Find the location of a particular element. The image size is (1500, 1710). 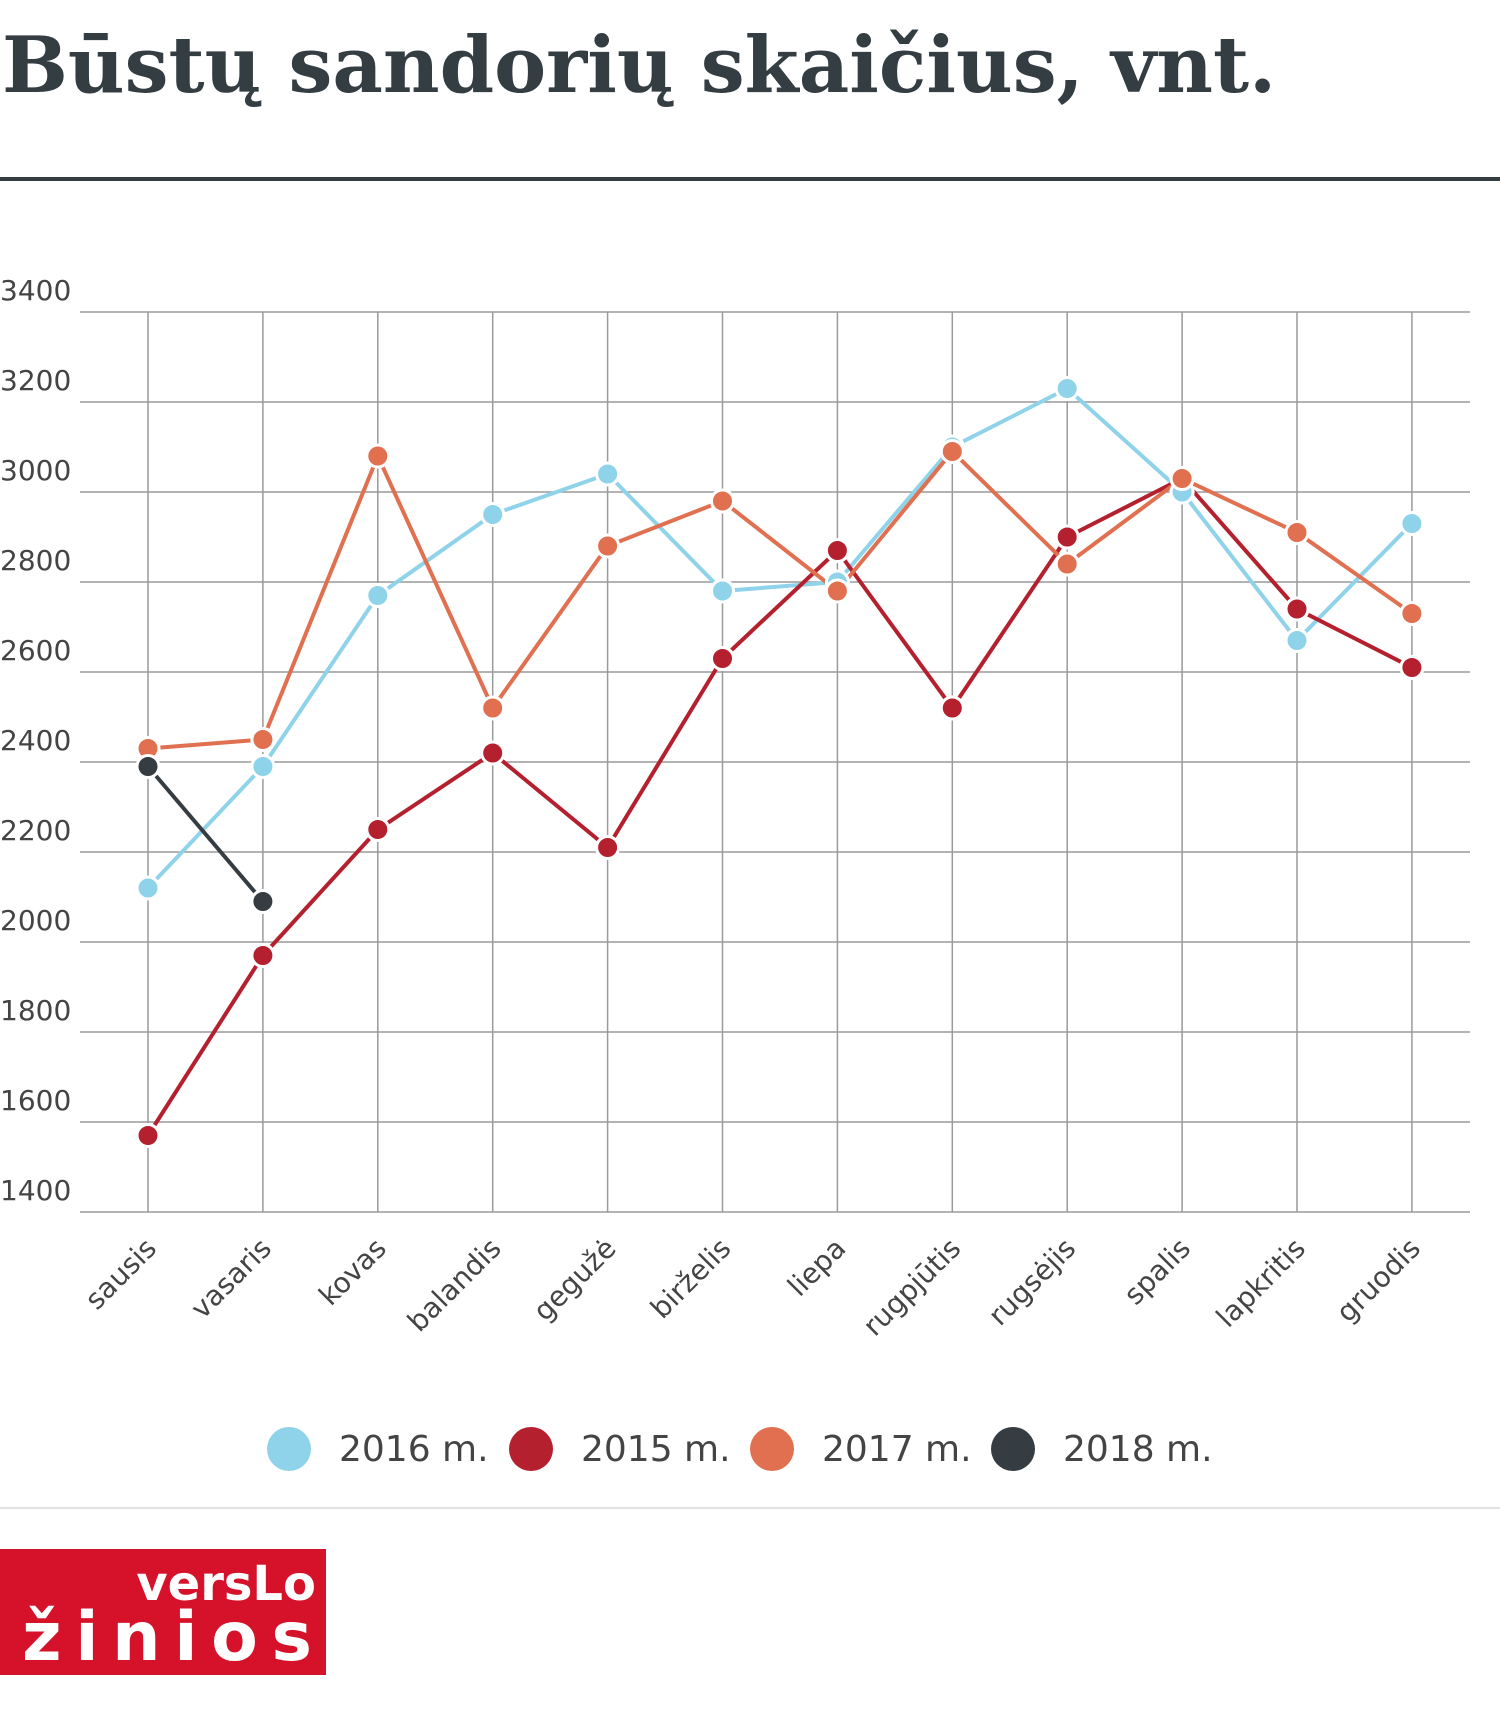

logo-box is located at coordinates (163, 1612).